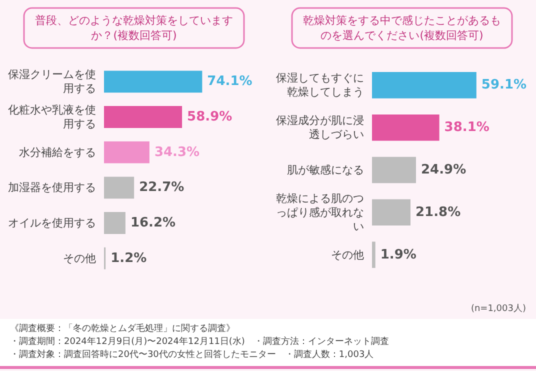  What do you see at coordinates (320, 85) in the screenshot?
I see `y-tick-label: 保湿してもすぐに乾燥してしまう` at bounding box center [320, 85].